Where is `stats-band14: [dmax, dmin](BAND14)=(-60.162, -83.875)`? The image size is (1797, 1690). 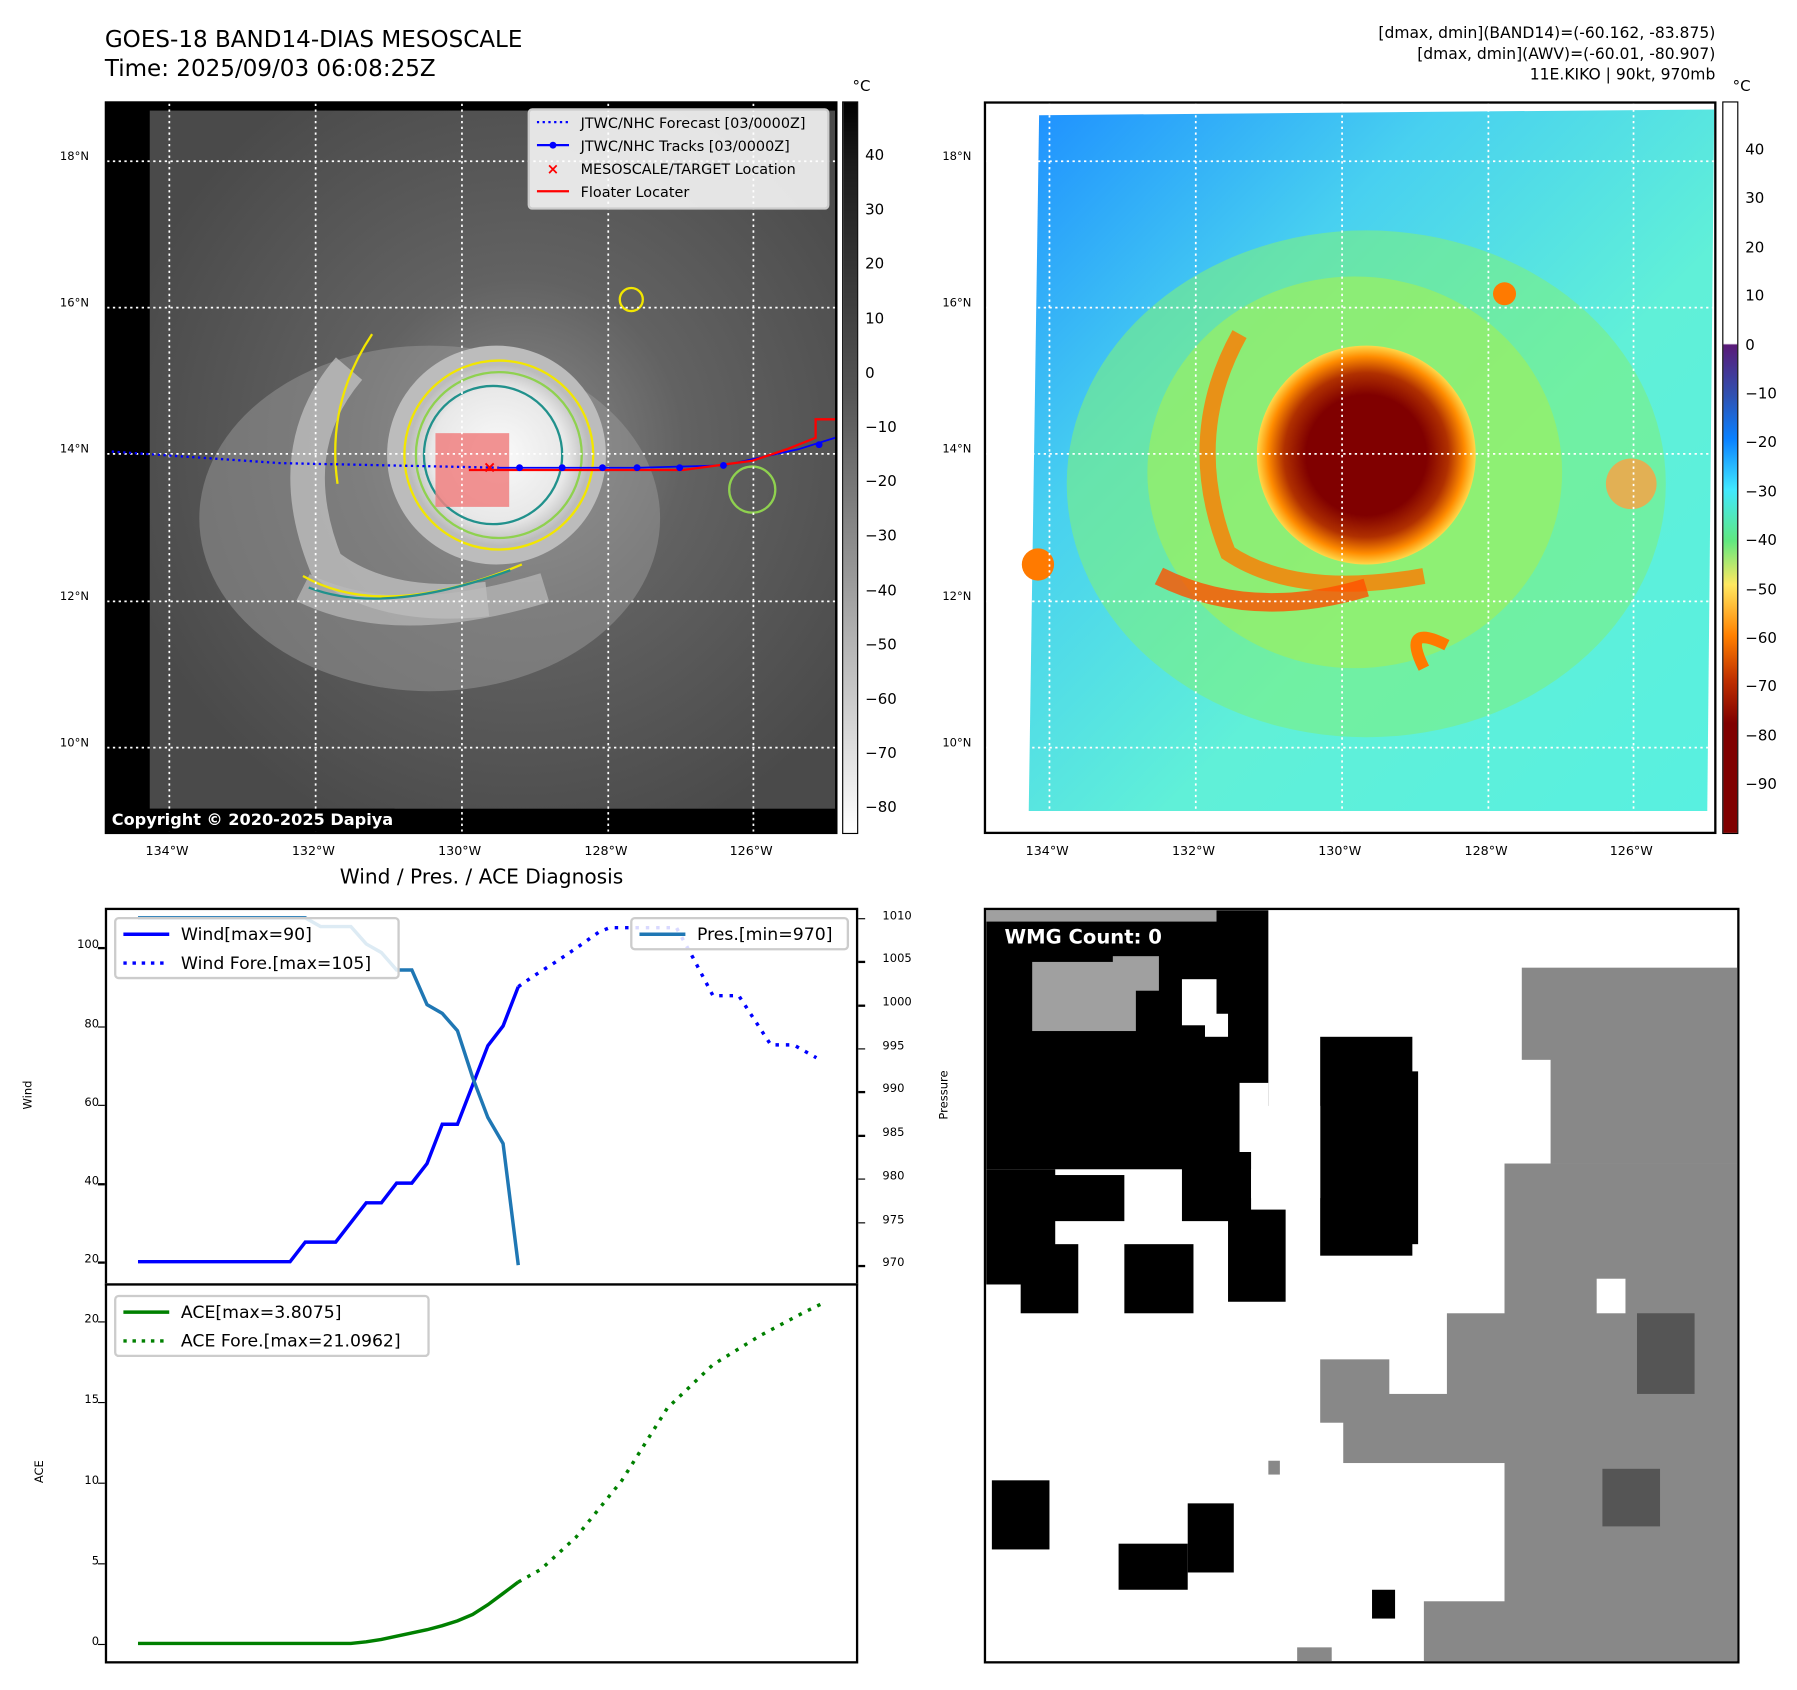
stats-band14: [dmax, dmin](BAND14)=(-60.162, -83.875) is located at coordinates (1547, 33).